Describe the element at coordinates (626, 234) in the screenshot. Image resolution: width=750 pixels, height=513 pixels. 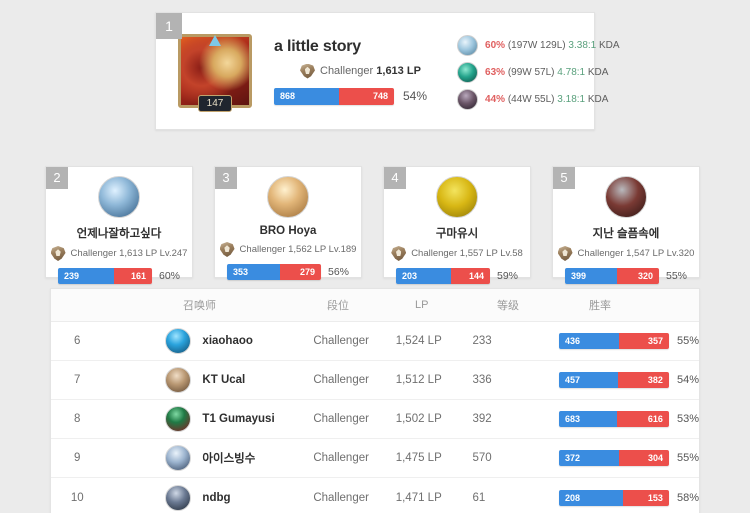
I see `summoner-name: 지난 슬픔속에` at that location.